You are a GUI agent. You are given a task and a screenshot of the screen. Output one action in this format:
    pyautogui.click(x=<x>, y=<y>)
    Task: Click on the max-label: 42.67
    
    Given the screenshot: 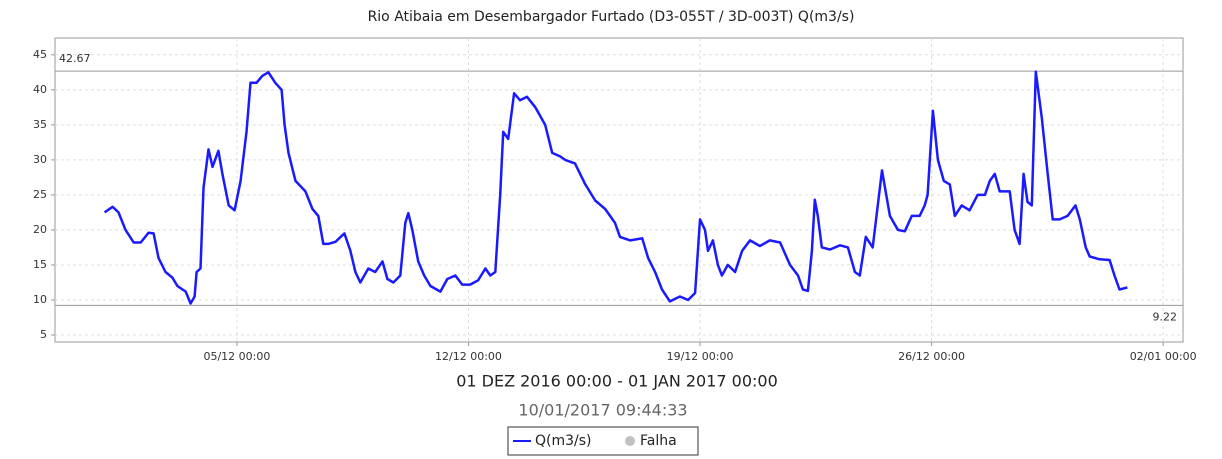 What is the action you would take?
    pyautogui.click(x=75, y=58)
    